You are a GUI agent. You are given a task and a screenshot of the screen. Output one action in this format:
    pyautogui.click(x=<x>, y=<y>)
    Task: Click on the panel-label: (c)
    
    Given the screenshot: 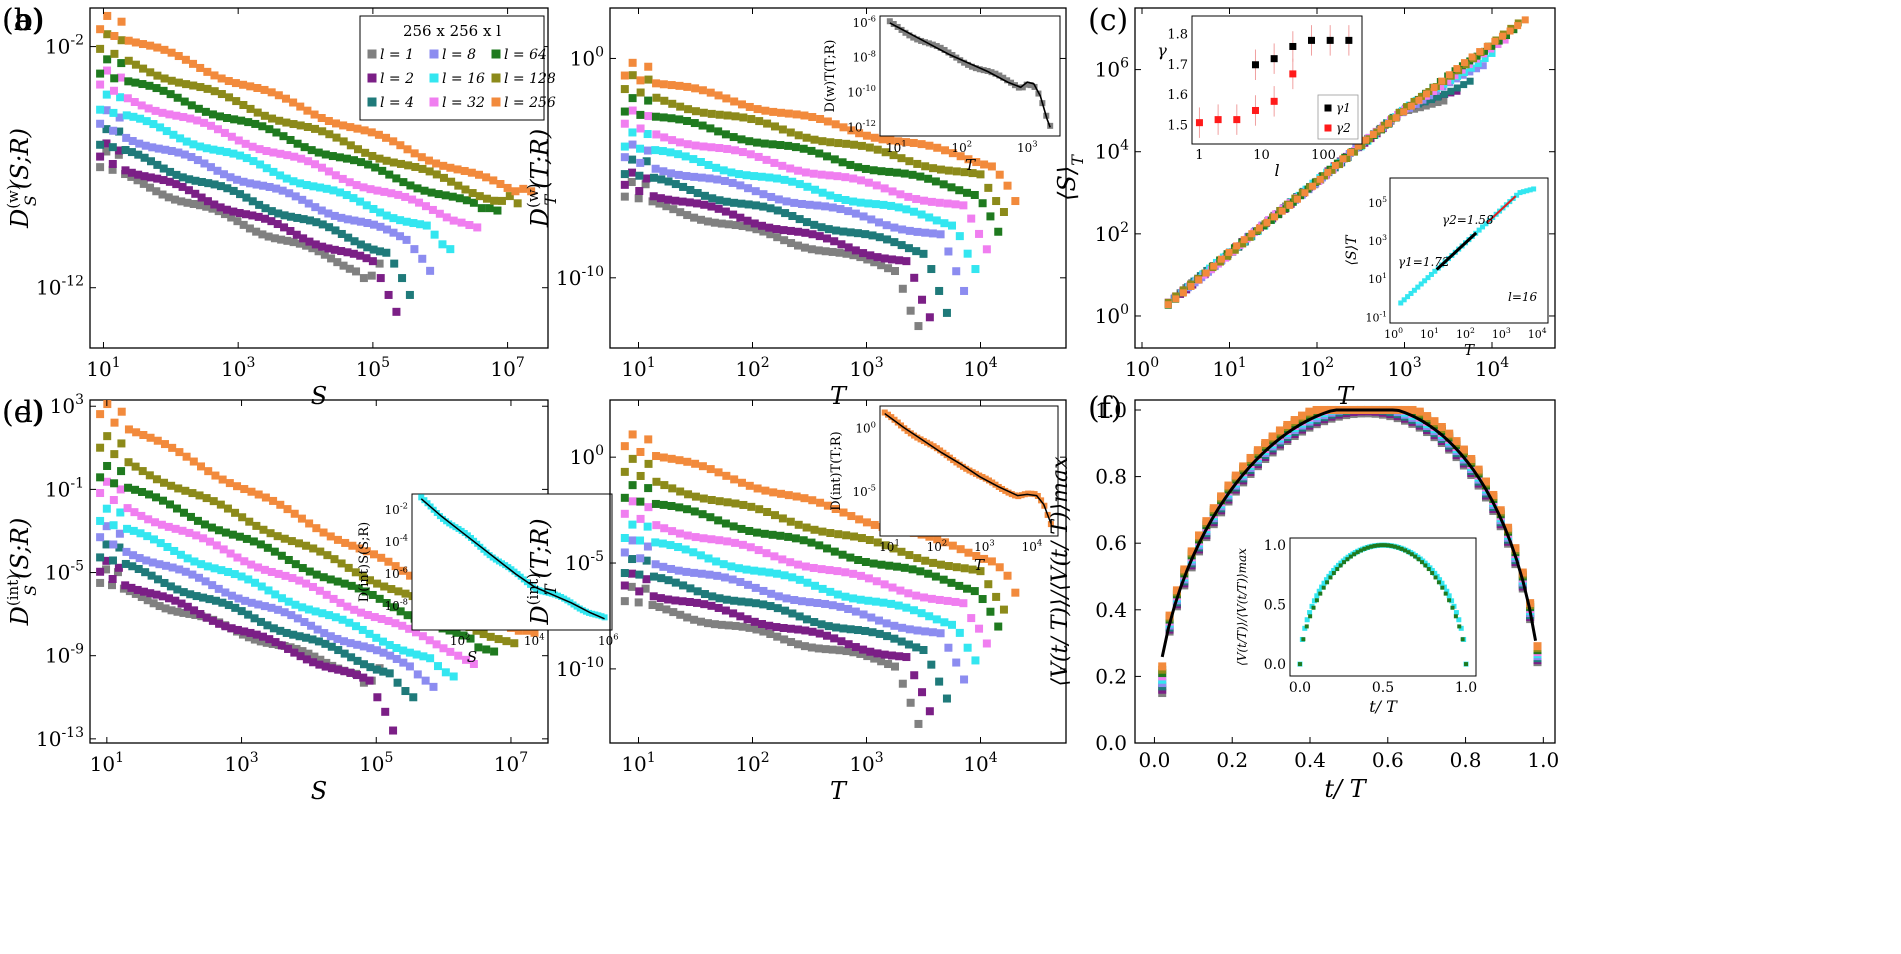 What is the action you would take?
    pyautogui.click(x=1108, y=20)
    